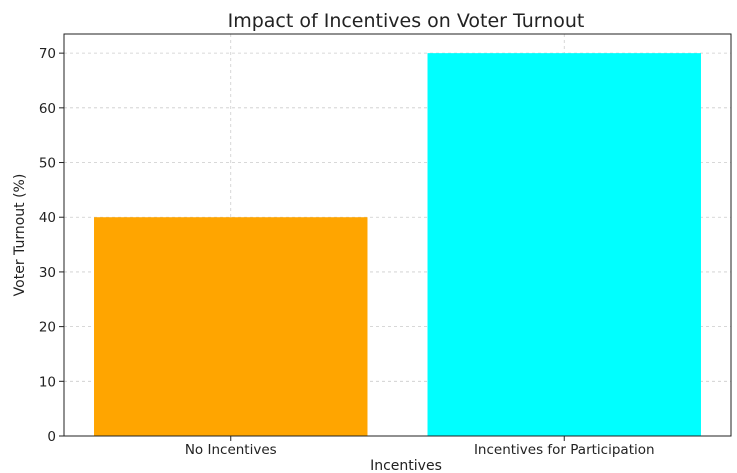 The height and width of the screenshot is (473, 737). What do you see at coordinates (47, 164) in the screenshot?
I see `y-tick-label: 50` at bounding box center [47, 164].